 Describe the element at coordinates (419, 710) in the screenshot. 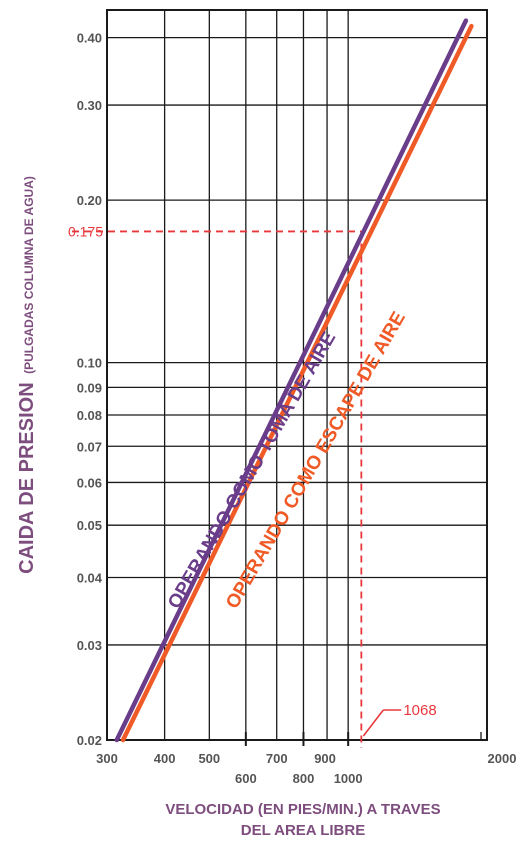

I see `annotation-1068-label: 1068` at that location.